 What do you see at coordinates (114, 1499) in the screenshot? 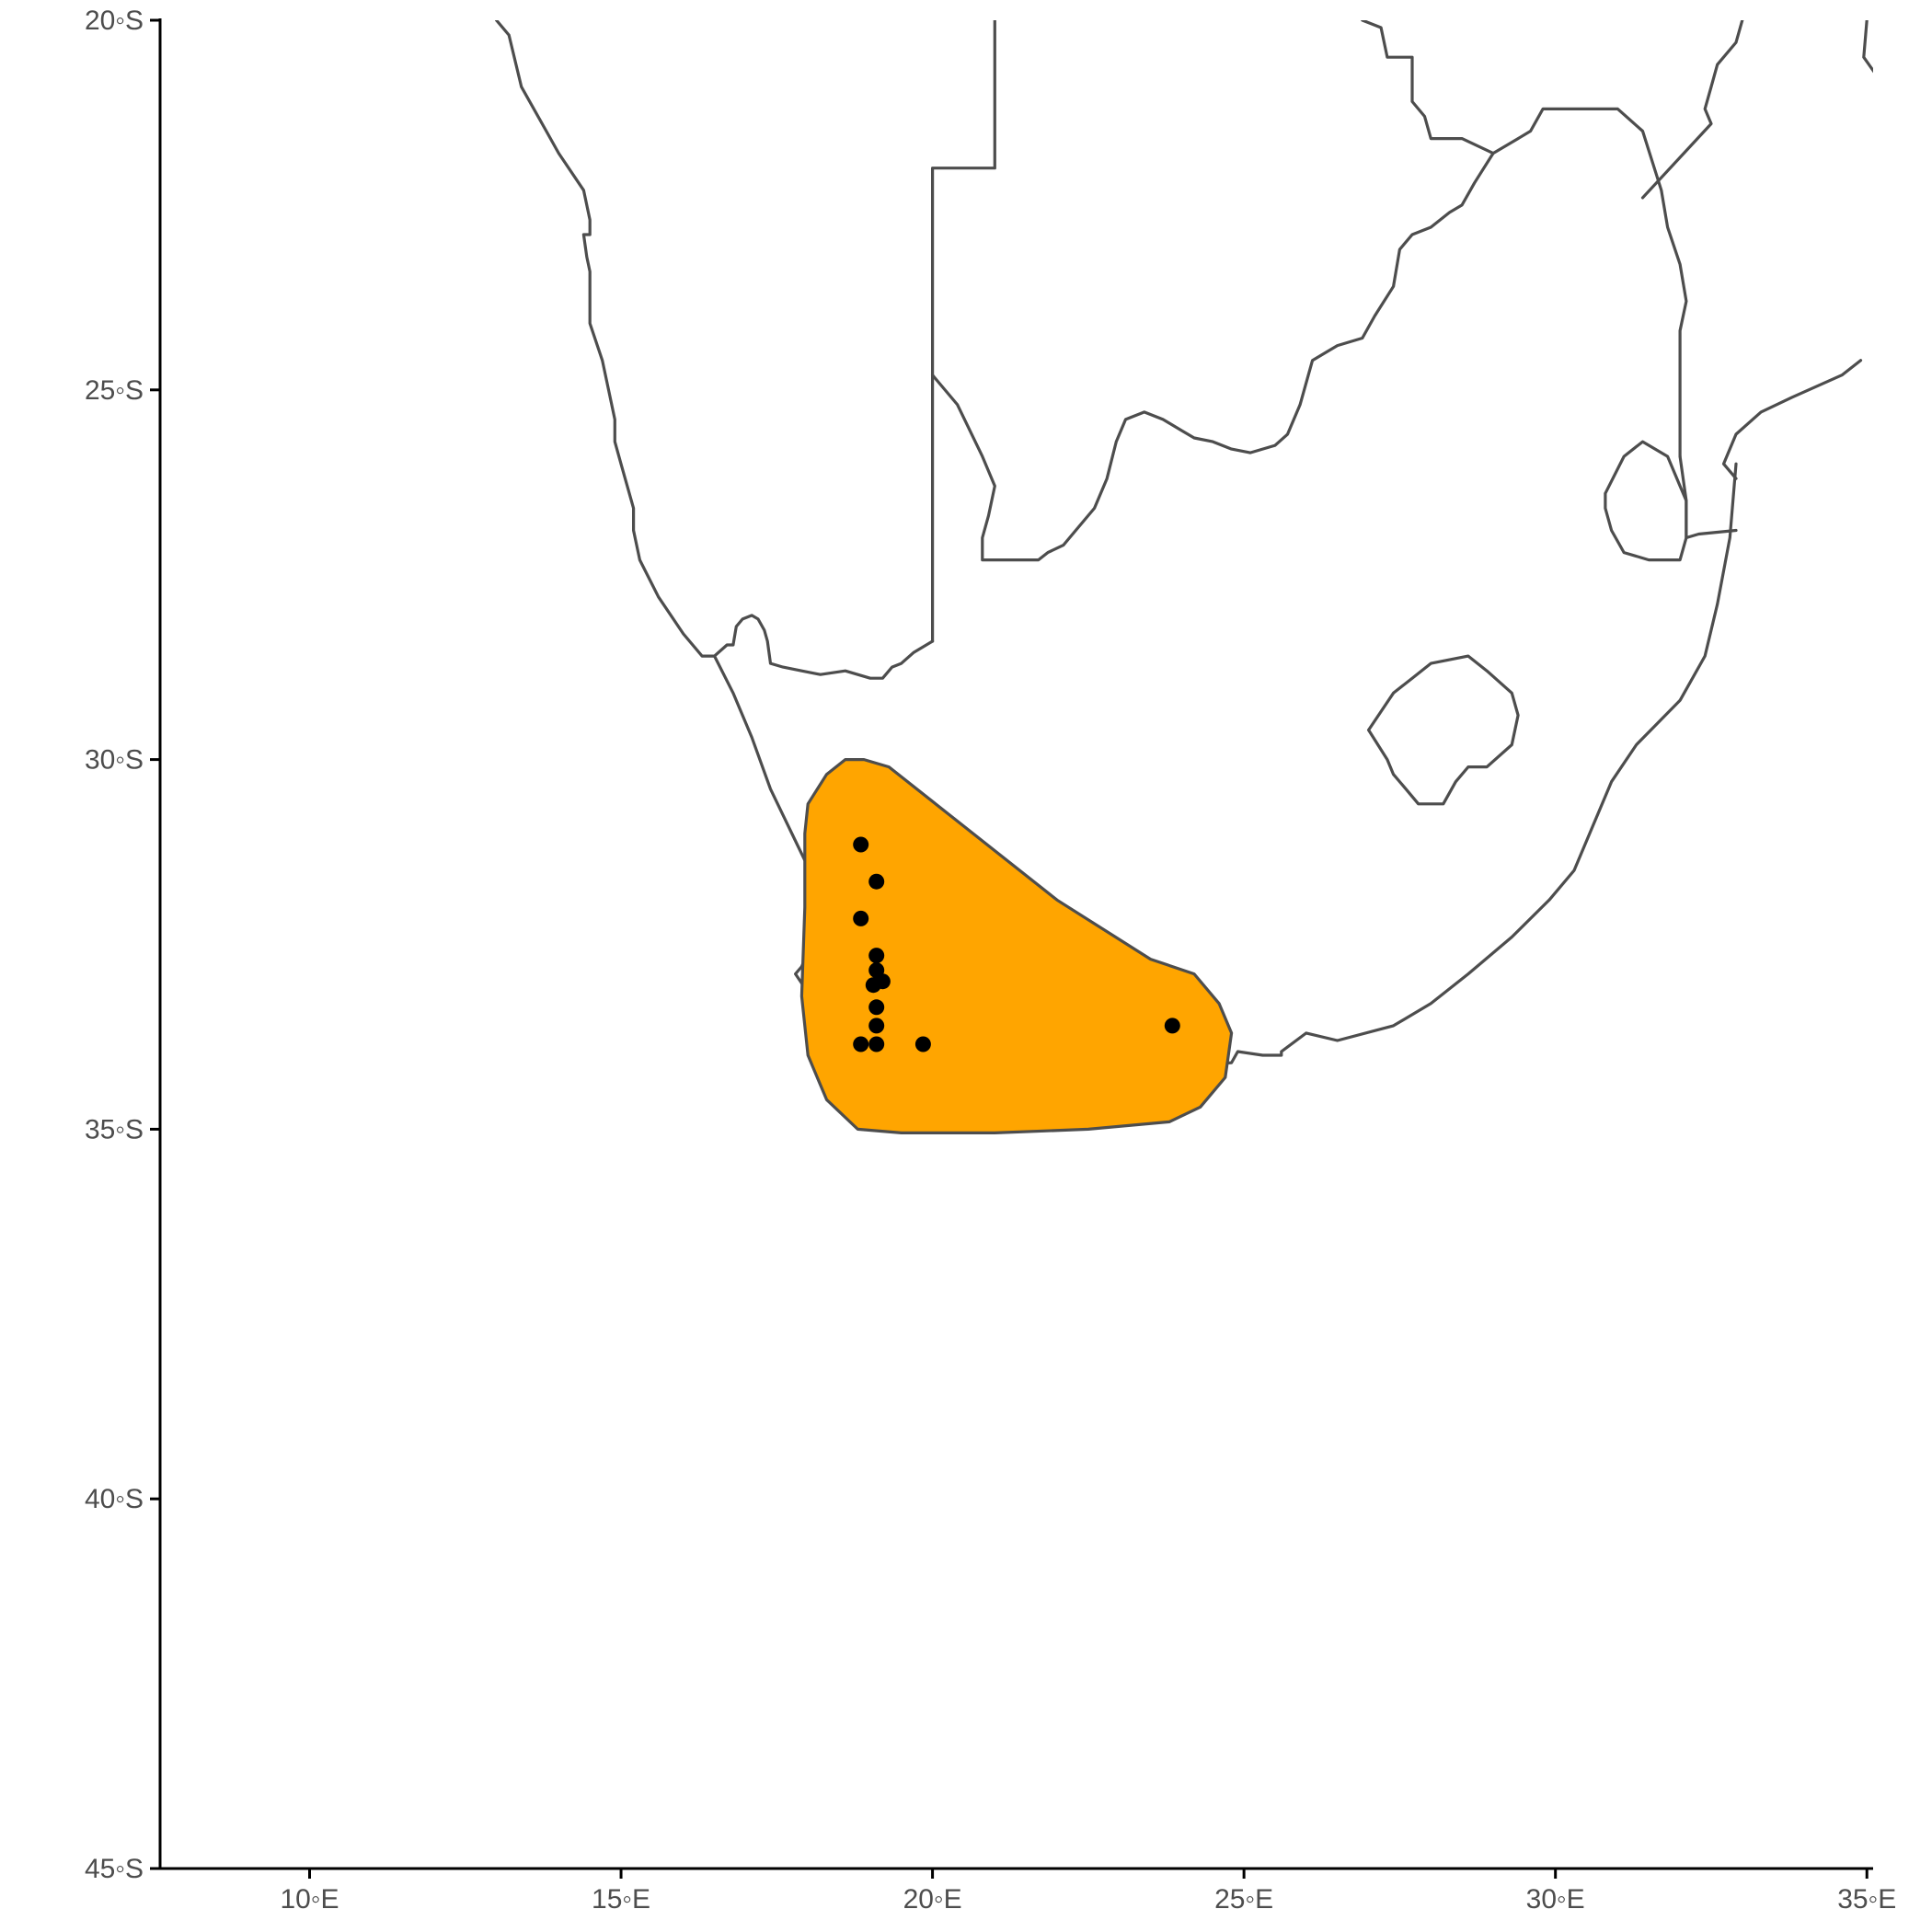
I see `y-tick-label: 40◦S` at bounding box center [114, 1499].